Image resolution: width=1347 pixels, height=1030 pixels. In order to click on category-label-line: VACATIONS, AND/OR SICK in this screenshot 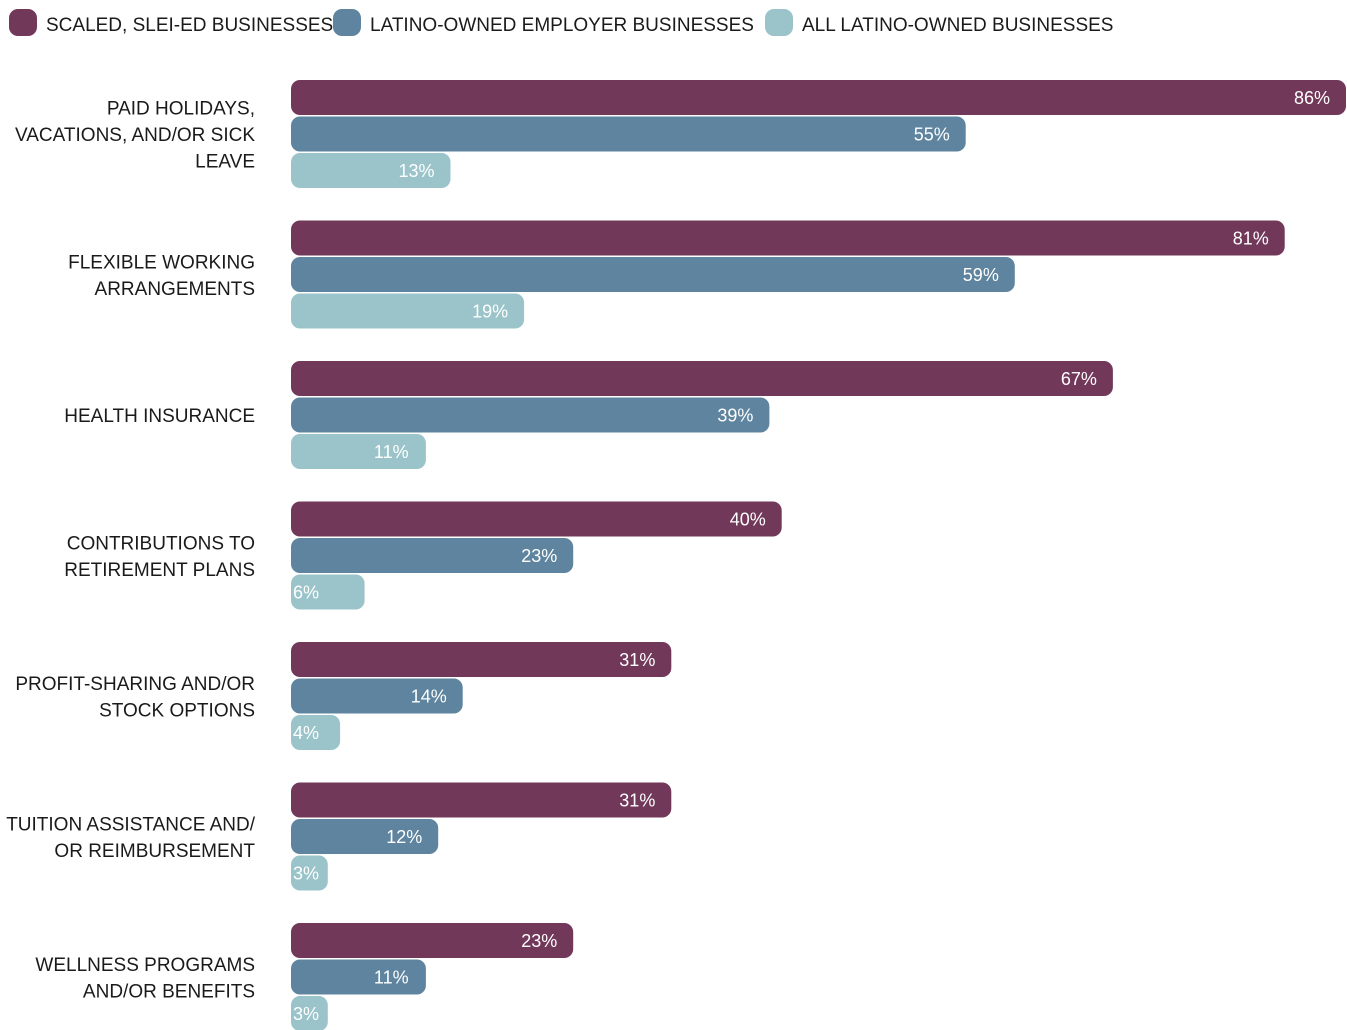, I will do `click(135, 135)`.